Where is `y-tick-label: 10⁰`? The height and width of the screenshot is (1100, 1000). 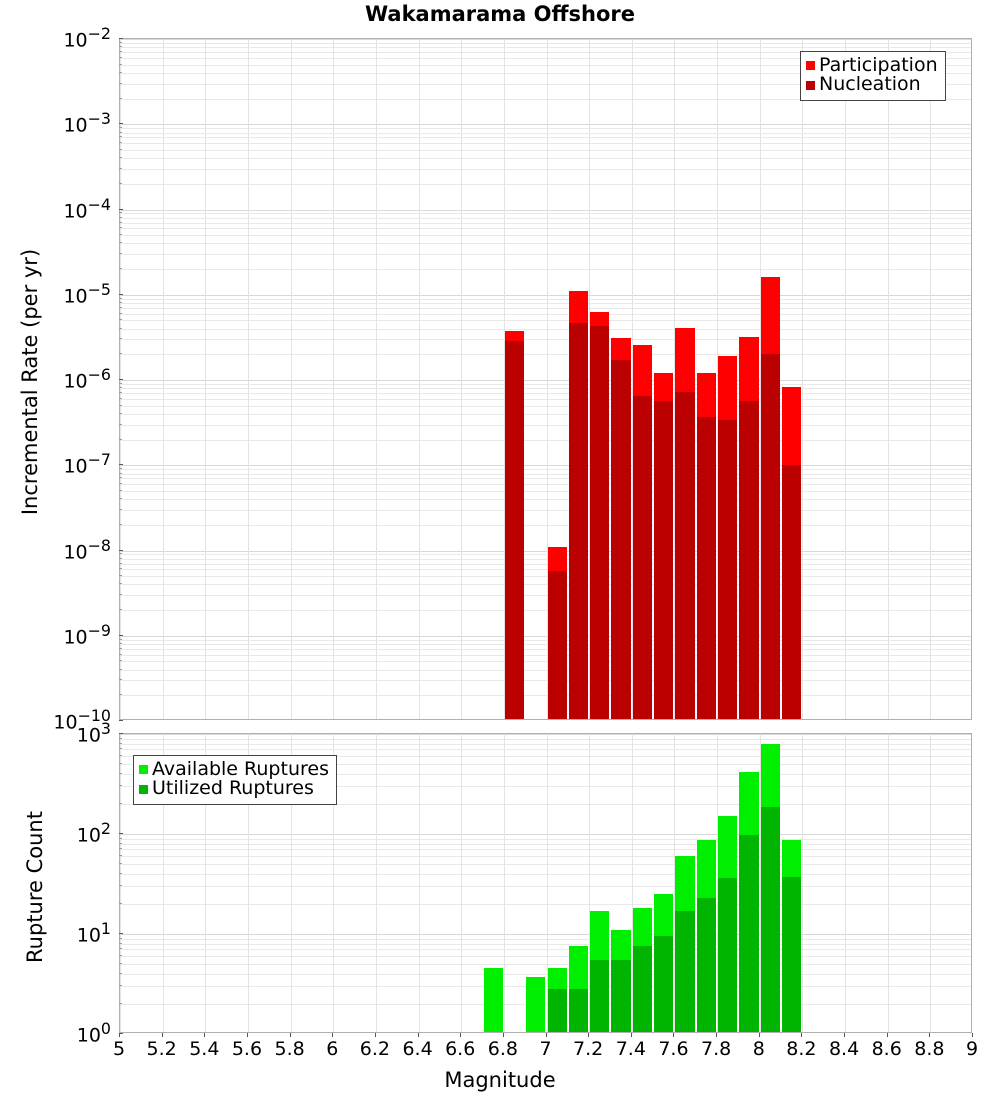
y-tick-label: 10⁰ is located at coordinates (93, 1033).